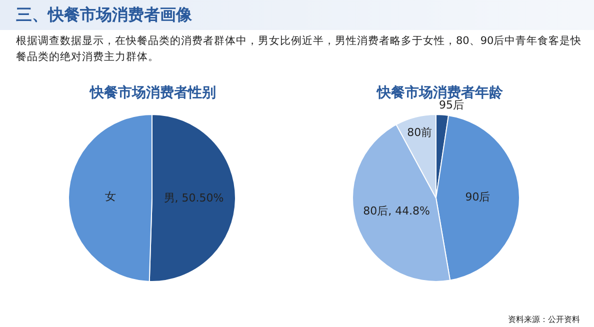  What do you see at coordinates (153, 93) in the screenshot?
I see `chart-title: 快餐市场消费者性别` at bounding box center [153, 93].